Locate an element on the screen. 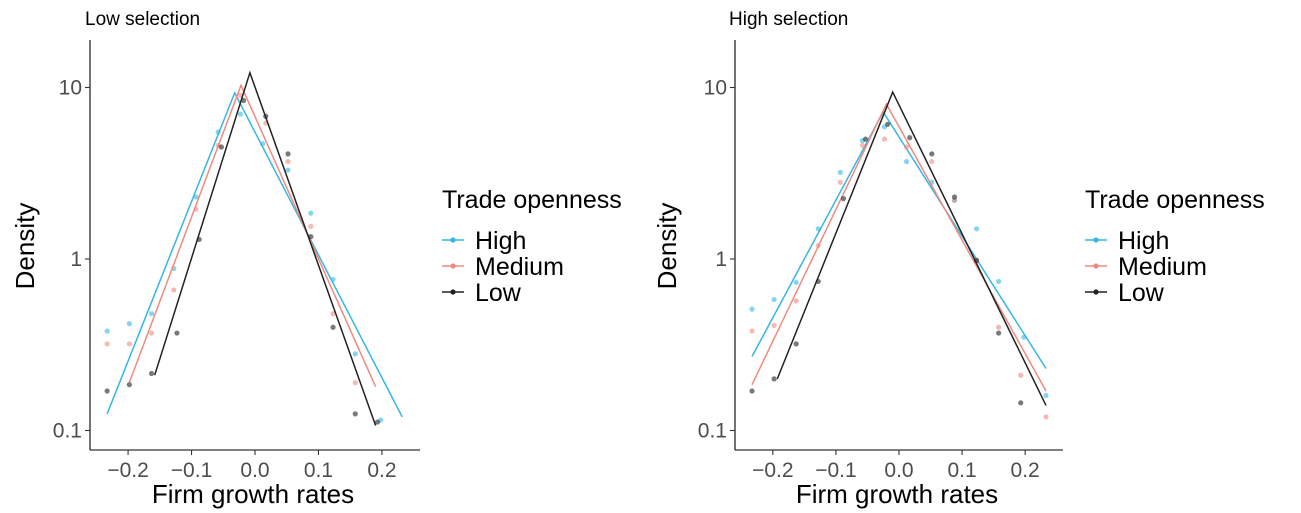 This screenshot has width=1301, height=513. panel-title: Low selection is located at coordinates (142, 19).